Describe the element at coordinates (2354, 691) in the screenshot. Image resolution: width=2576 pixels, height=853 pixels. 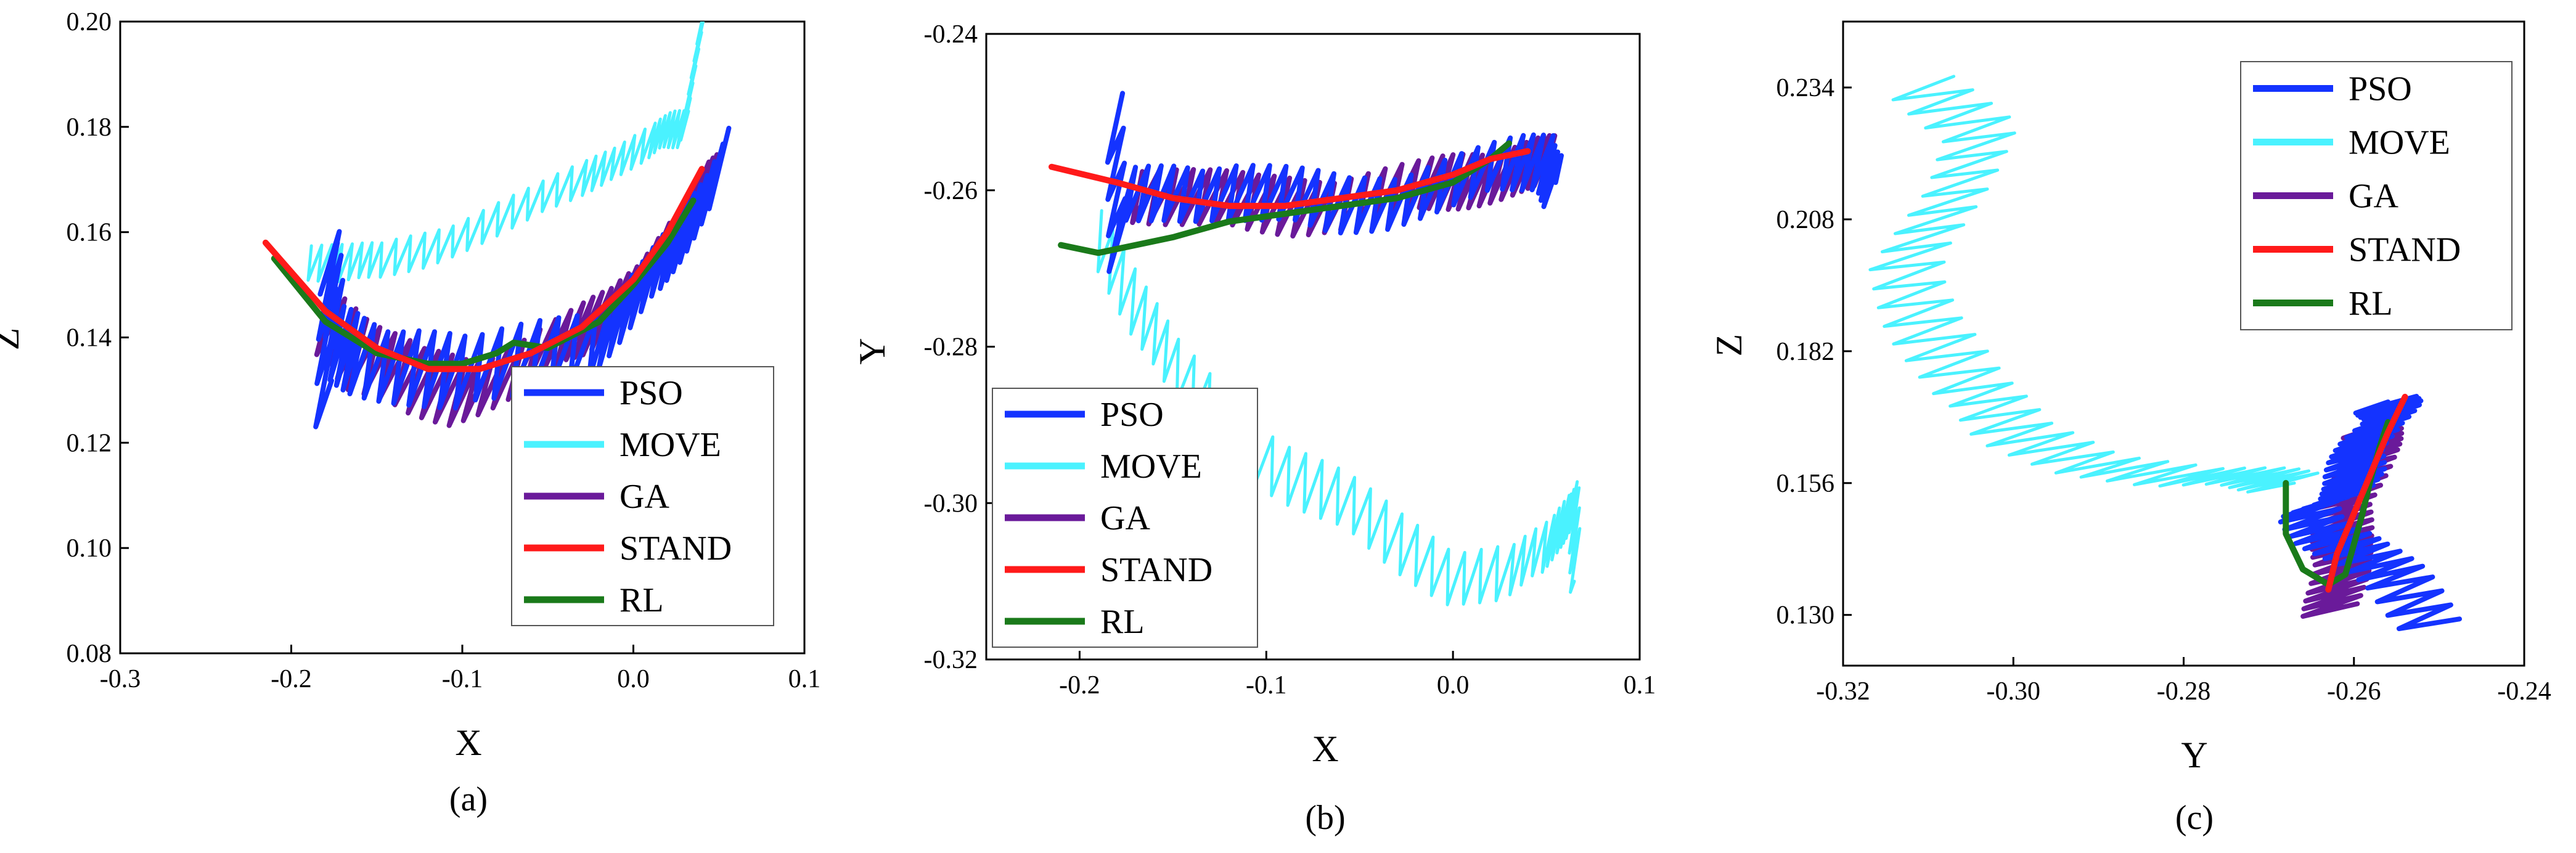
I see `x-tick-label: -0.26` at that location.